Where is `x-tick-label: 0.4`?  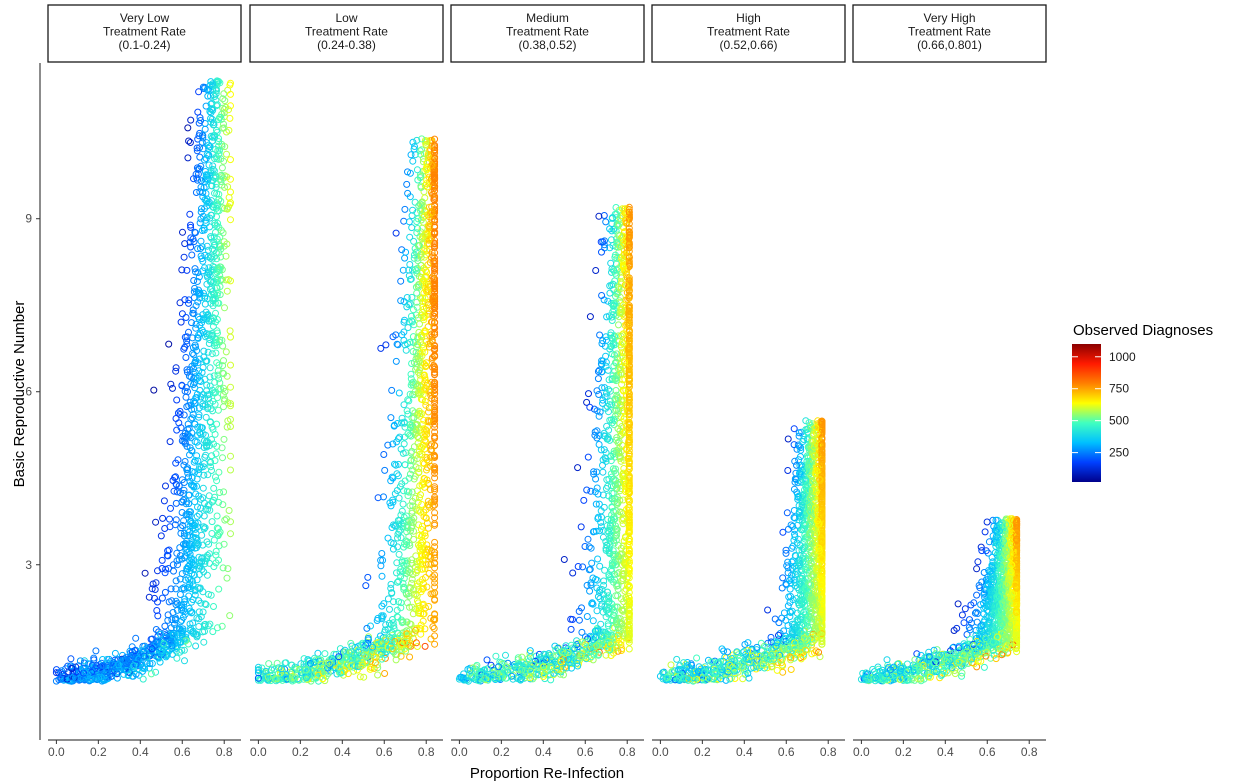 x-tick-label: 0.4 is located at coordinates (543, 752).